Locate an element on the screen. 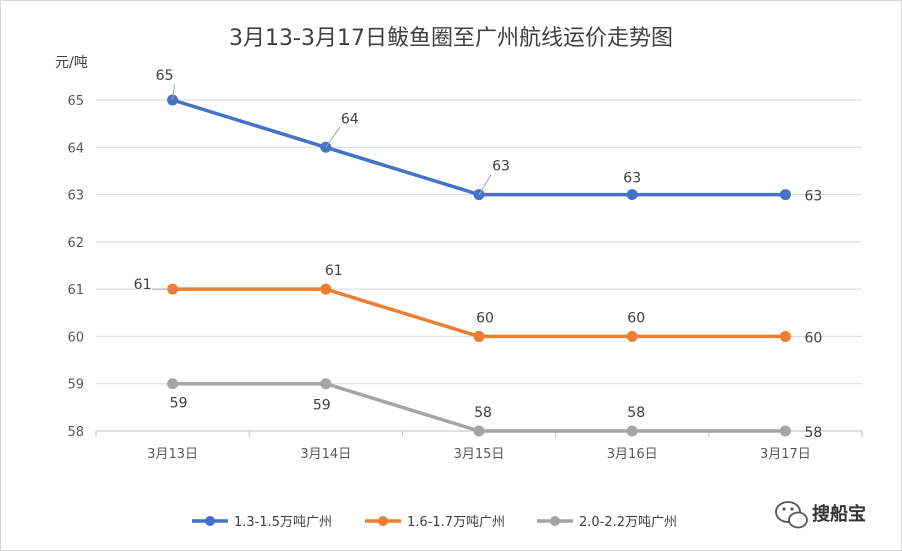  y-tick-label: 63 is located at coordinates (75, 196).